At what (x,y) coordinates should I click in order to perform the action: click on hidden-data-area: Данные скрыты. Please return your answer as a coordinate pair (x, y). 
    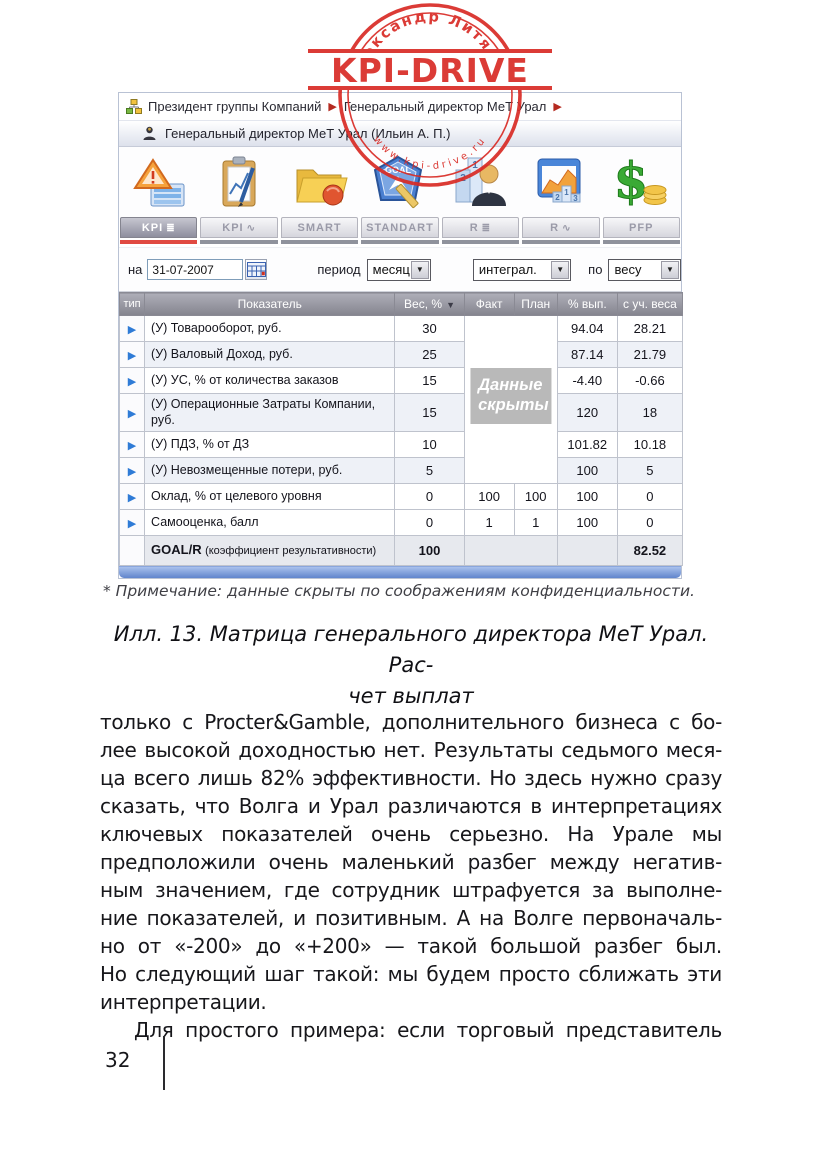
    Looking at the image, I should click on (510, 399).